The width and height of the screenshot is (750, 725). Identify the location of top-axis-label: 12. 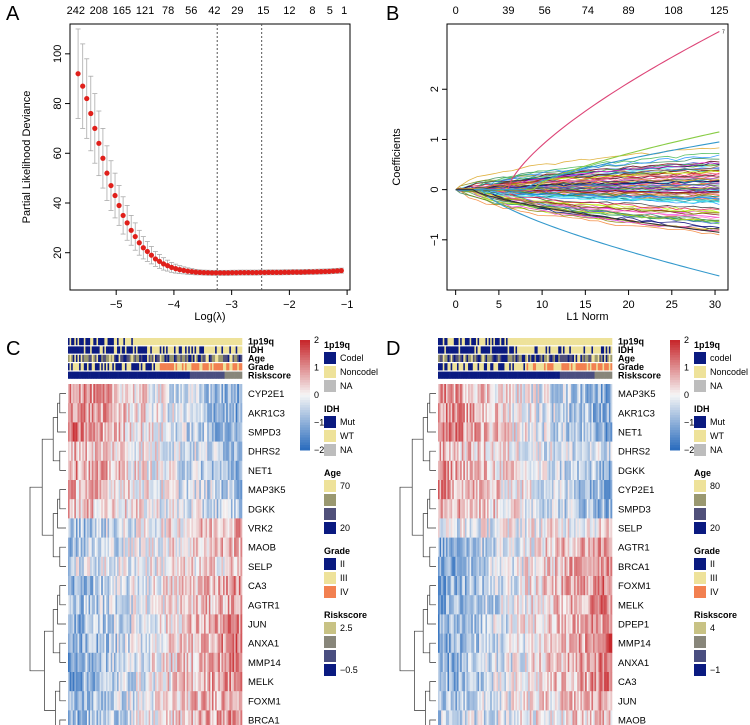
(289, 11).